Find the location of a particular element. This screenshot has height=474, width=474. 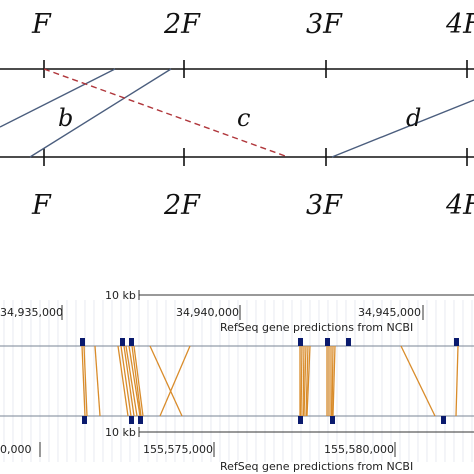

top-label-3F: 3F is located at coordinates (324, 24).